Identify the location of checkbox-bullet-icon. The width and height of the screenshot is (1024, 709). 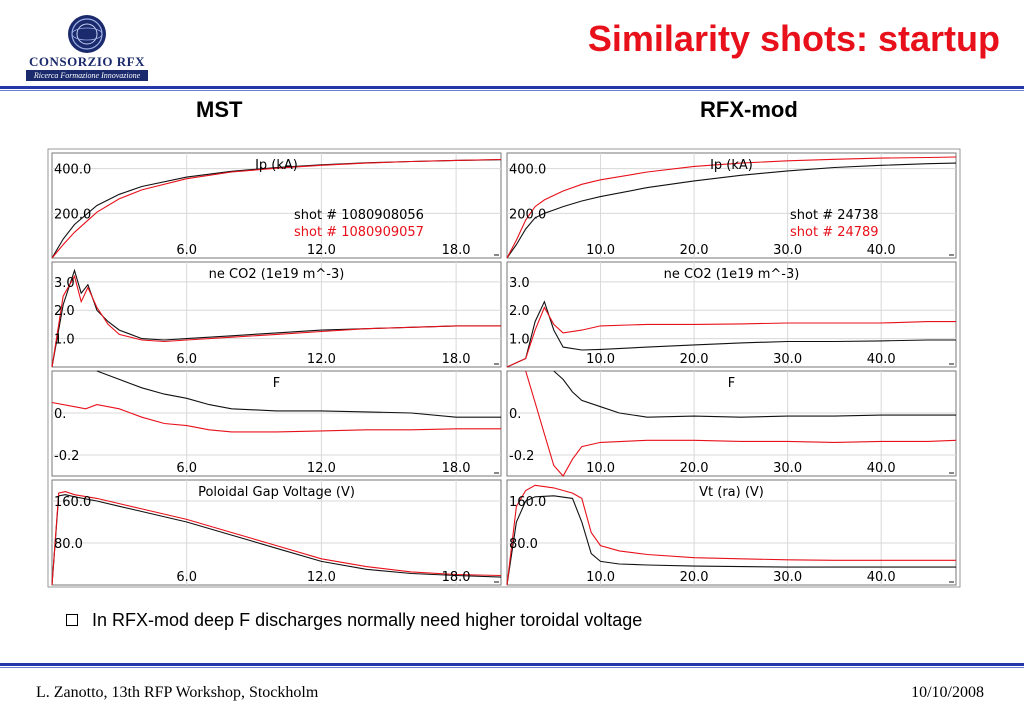
(72, 620).